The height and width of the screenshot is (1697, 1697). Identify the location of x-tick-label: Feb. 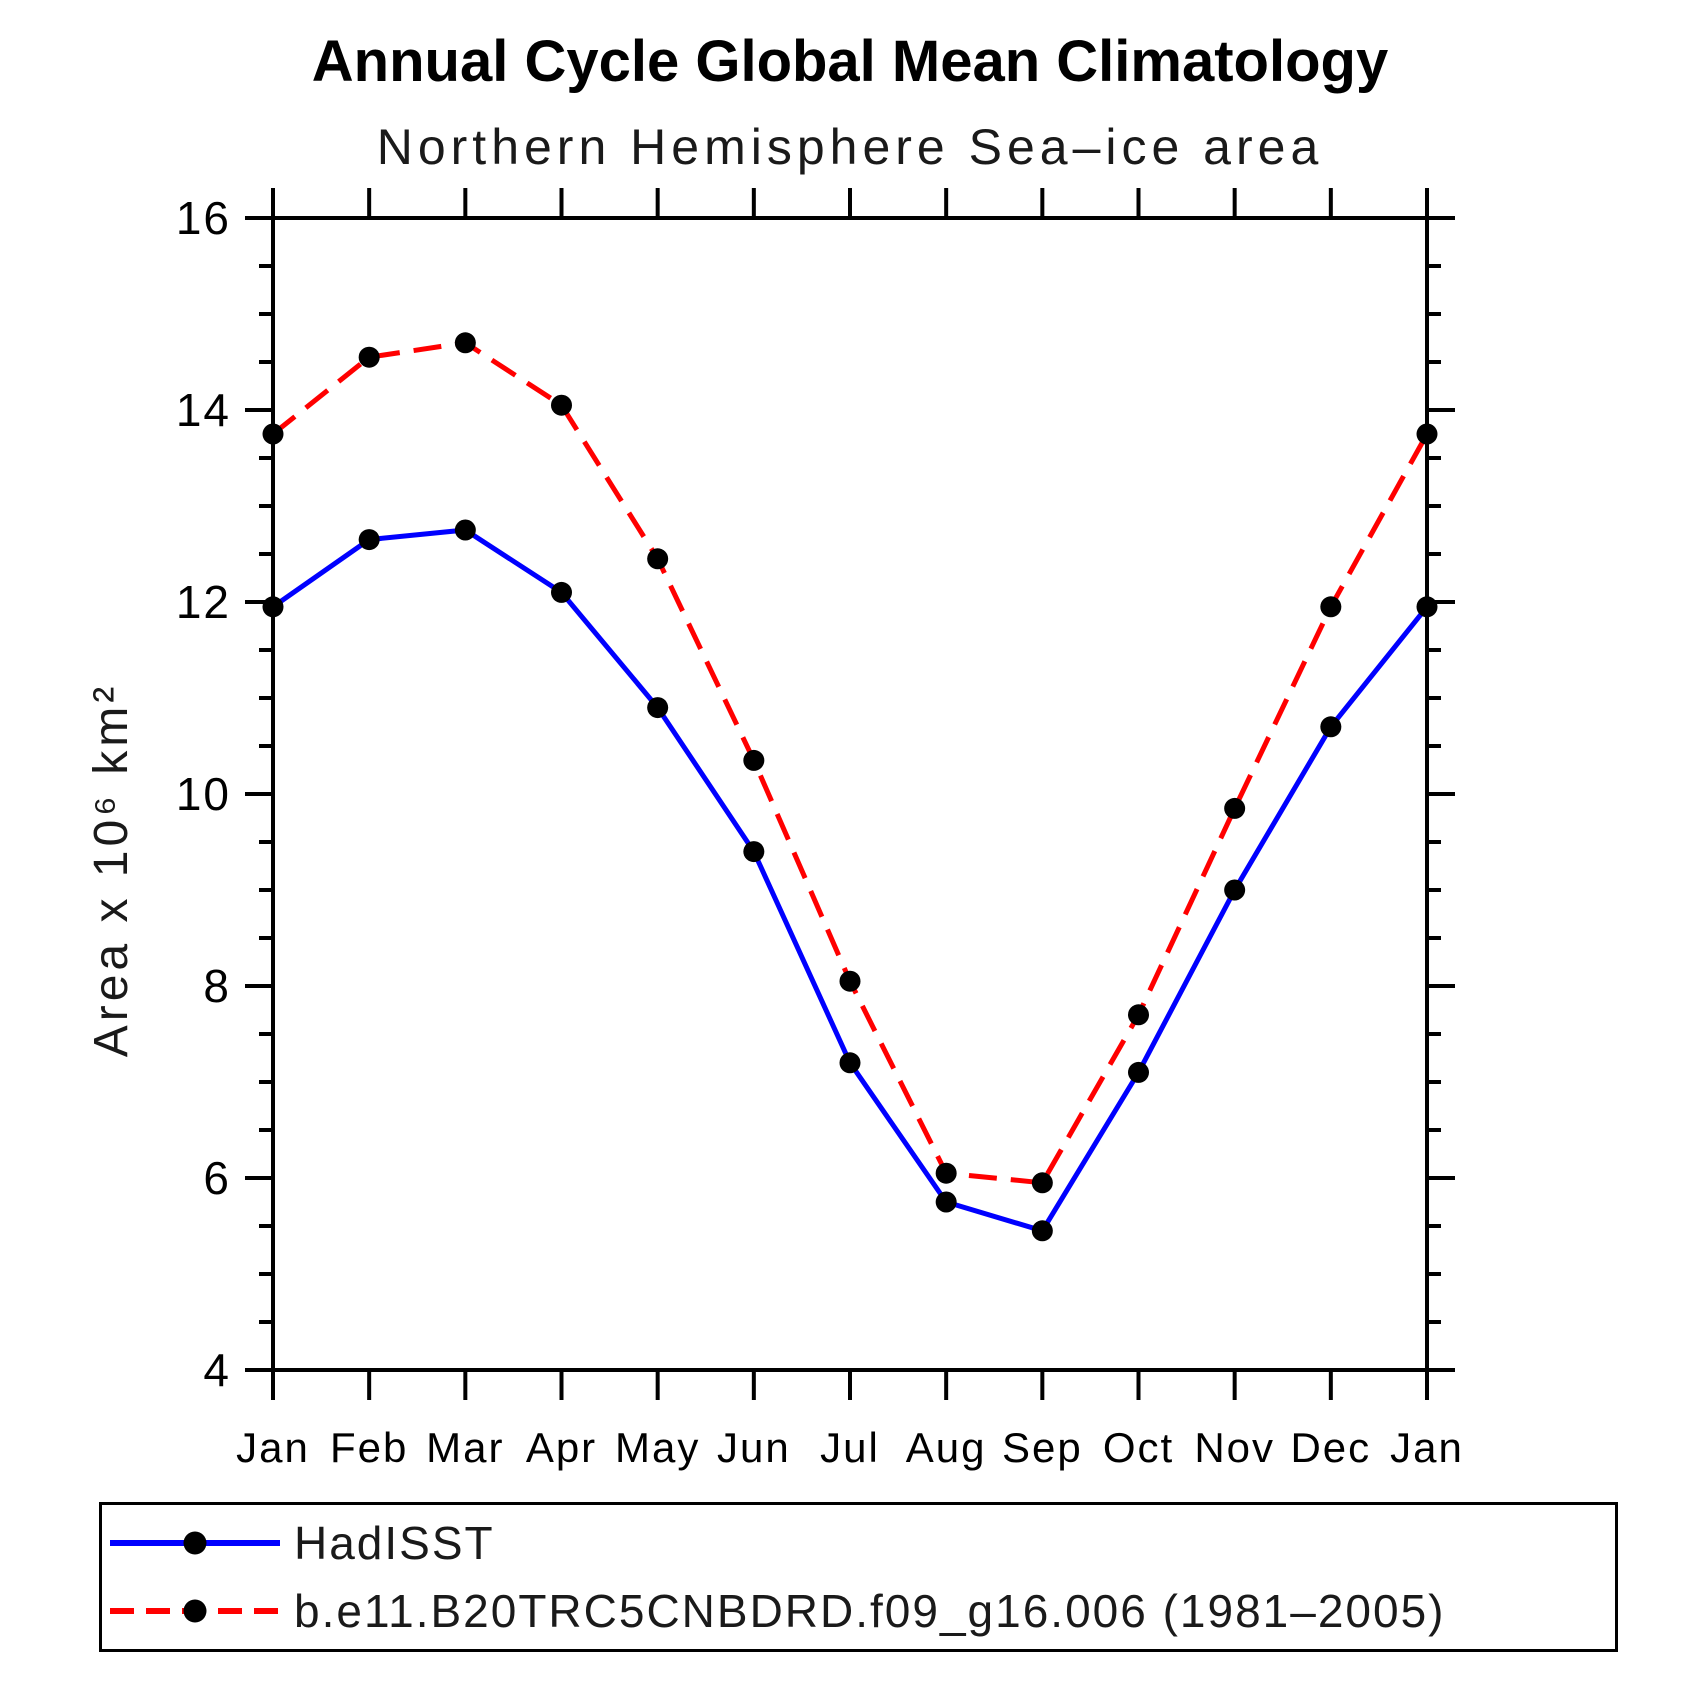
(369, 1447).